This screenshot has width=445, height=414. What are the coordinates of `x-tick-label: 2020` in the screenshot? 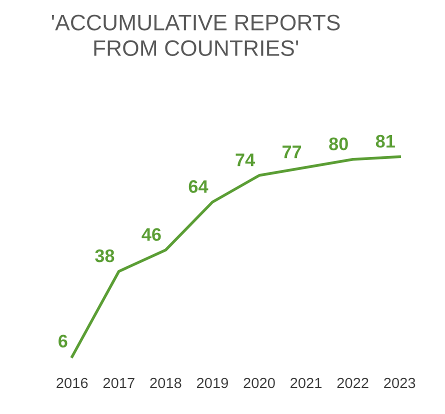 It's located at (259, 383).